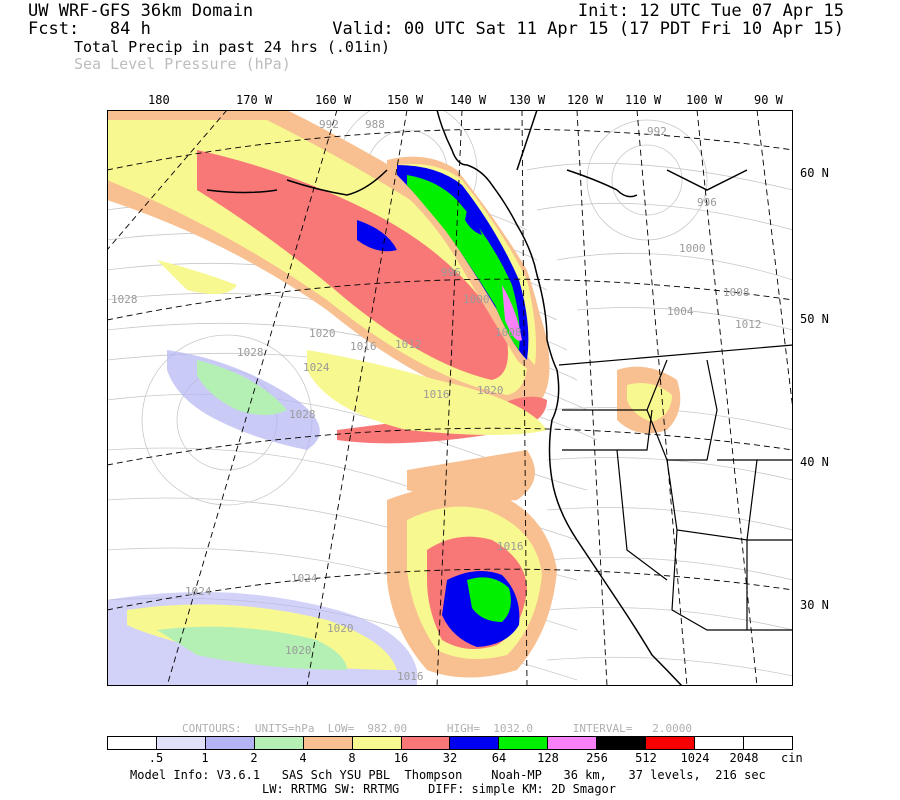 This screenshot has width=900, height=800. What do you see at coordinates (814, 462) in the screenshot?
I see `lat-label-40n: 40 N` at bounding box center [814, 462].